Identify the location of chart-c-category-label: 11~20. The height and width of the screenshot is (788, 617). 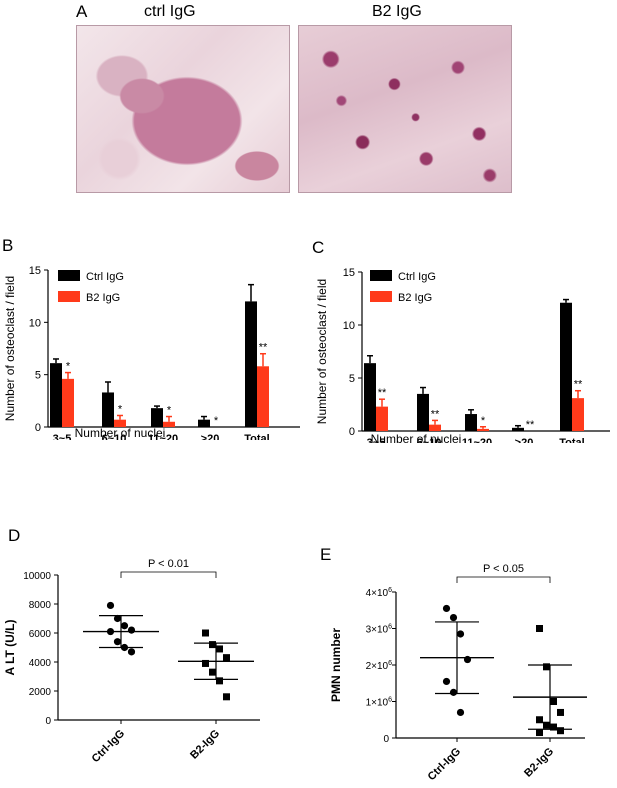
(477, 440).